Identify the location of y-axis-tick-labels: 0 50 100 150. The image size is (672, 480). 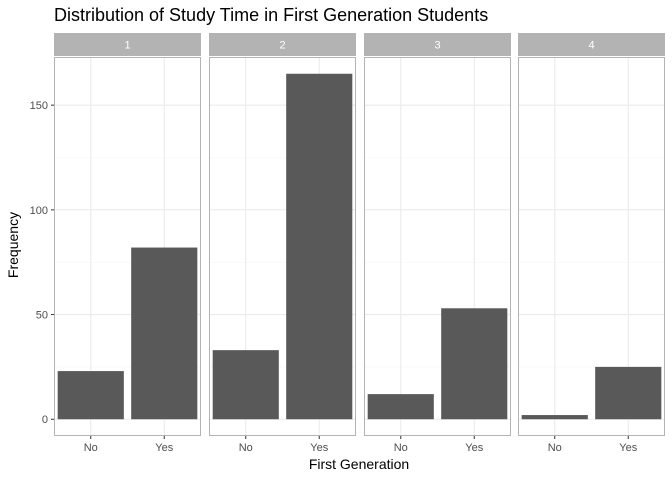
(42, 263).